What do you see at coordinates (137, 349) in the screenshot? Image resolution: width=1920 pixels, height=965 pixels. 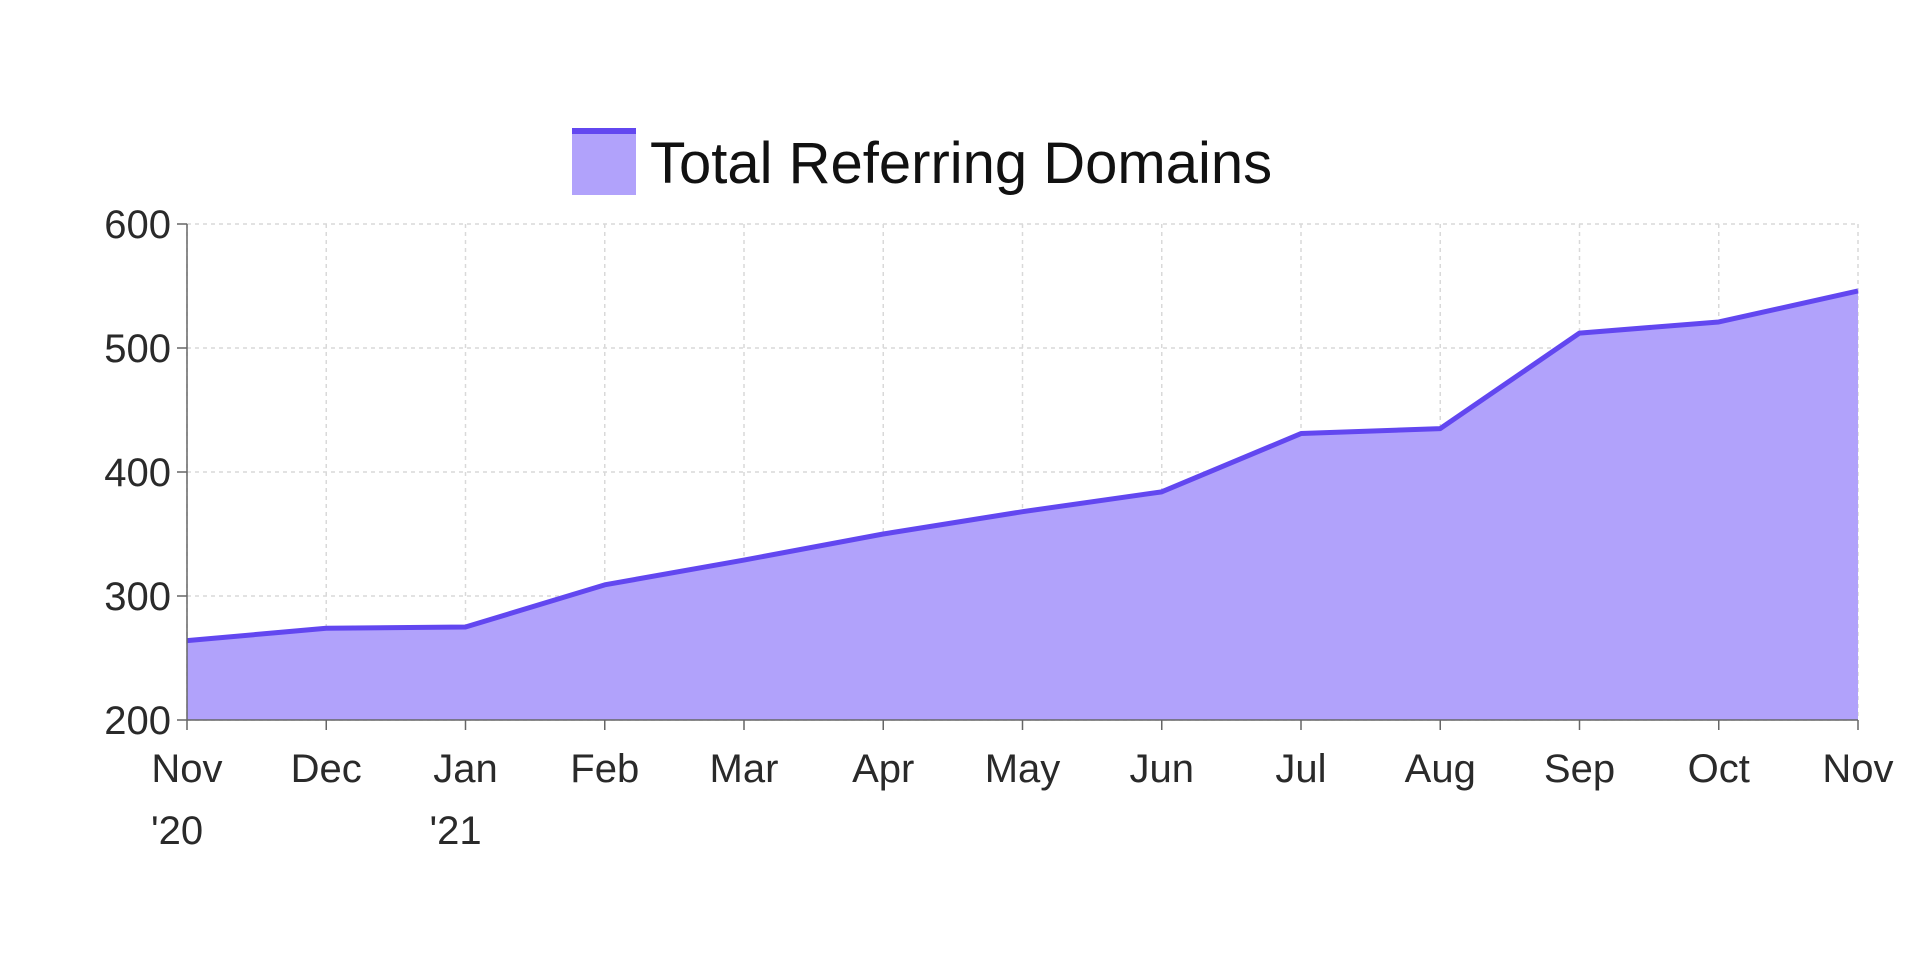 I see `y-tick-label: 500` at bounding box center [137, 349].